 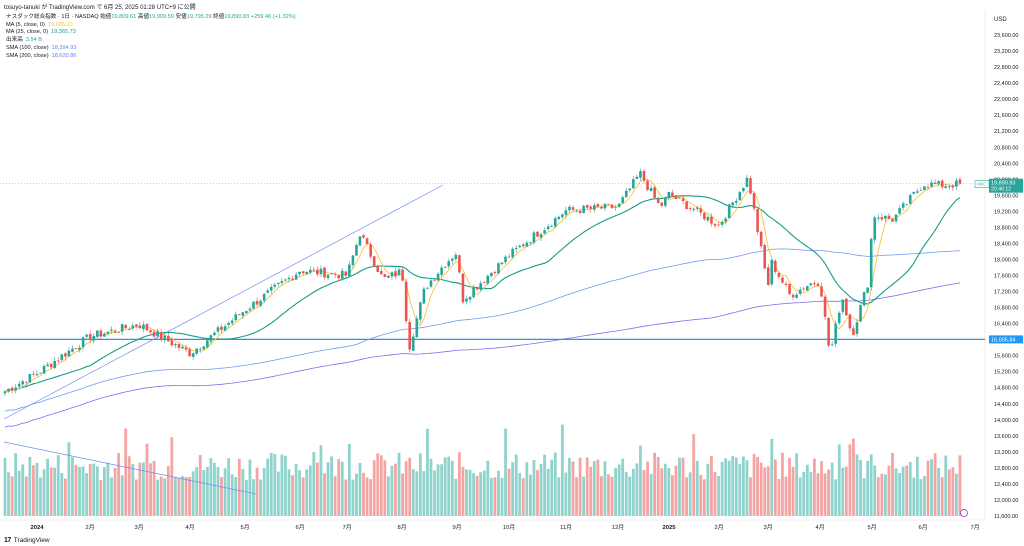 I want to click on x-tick-label: 3月, so click(x=767, y=527).